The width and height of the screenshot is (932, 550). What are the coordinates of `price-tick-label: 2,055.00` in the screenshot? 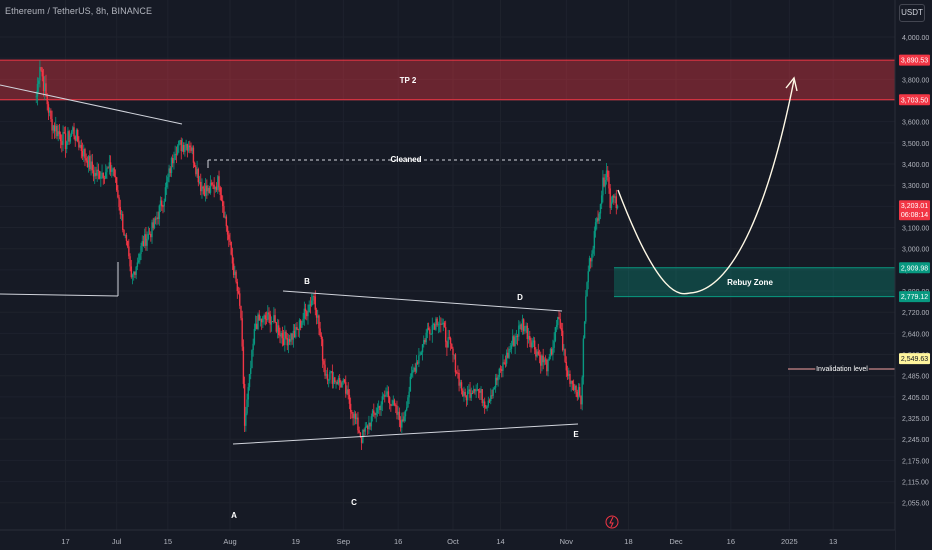 It's located at (915, 504).